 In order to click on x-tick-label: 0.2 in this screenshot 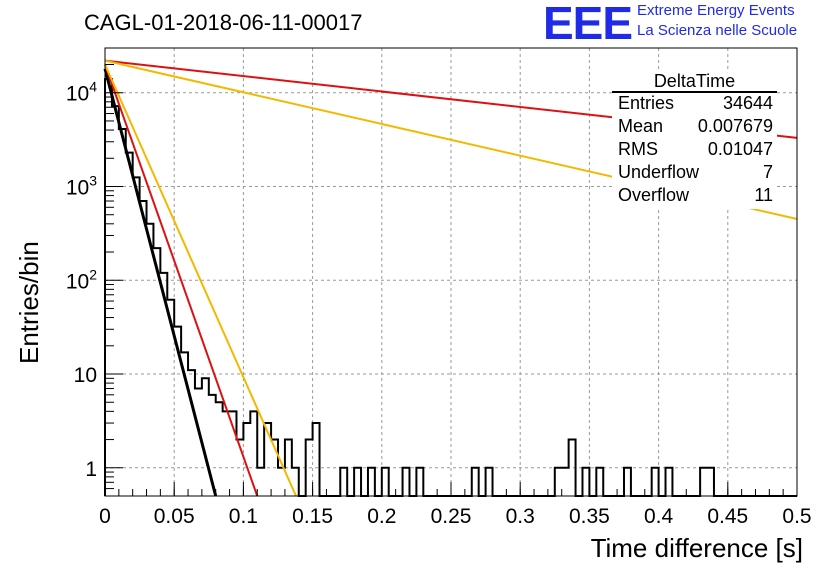, I will do `click(381, 516)`.